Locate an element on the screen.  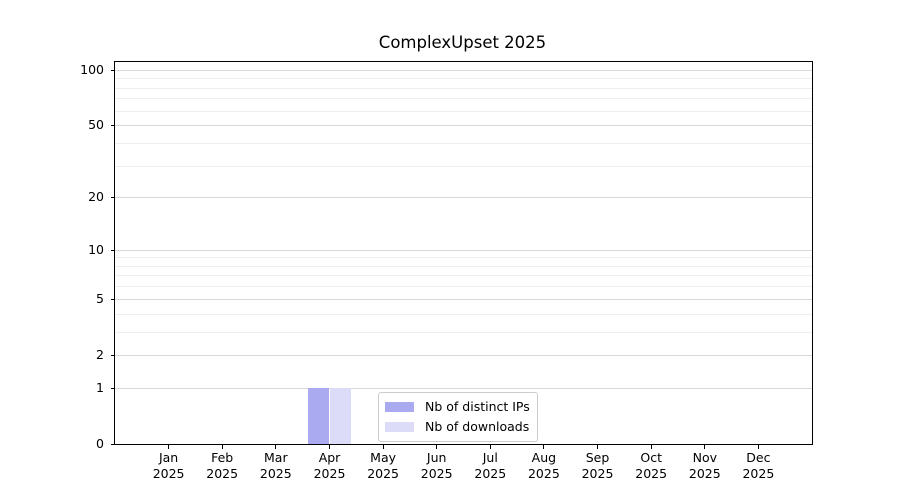
y-tick-label: 2 is located at coordinates (100, 354).